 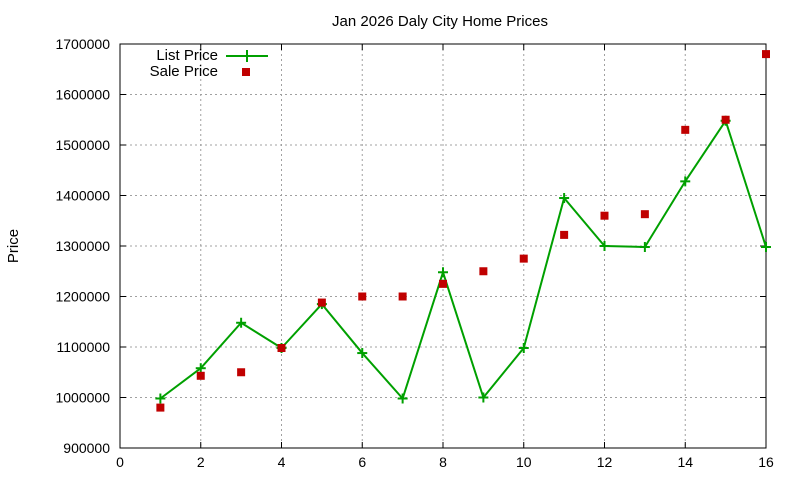 What do you see at coordinates (82, 196) in the screenshot?
I see `y-tick-label: 1400000` at bounding box center [82, 196].